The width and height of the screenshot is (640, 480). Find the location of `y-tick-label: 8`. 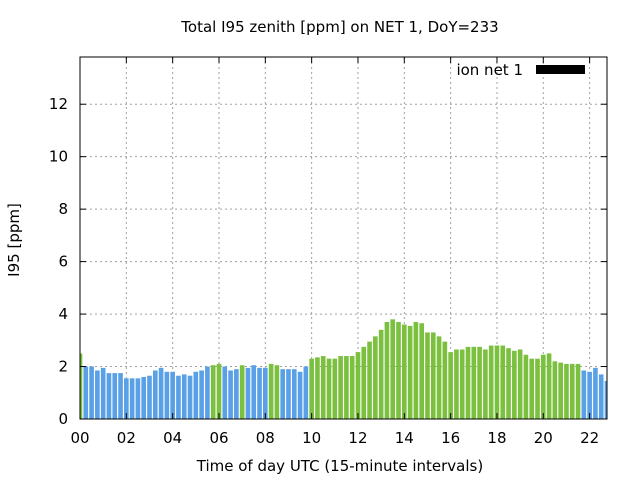

y-tick-label: 8 is located at coordinates (63, 209).